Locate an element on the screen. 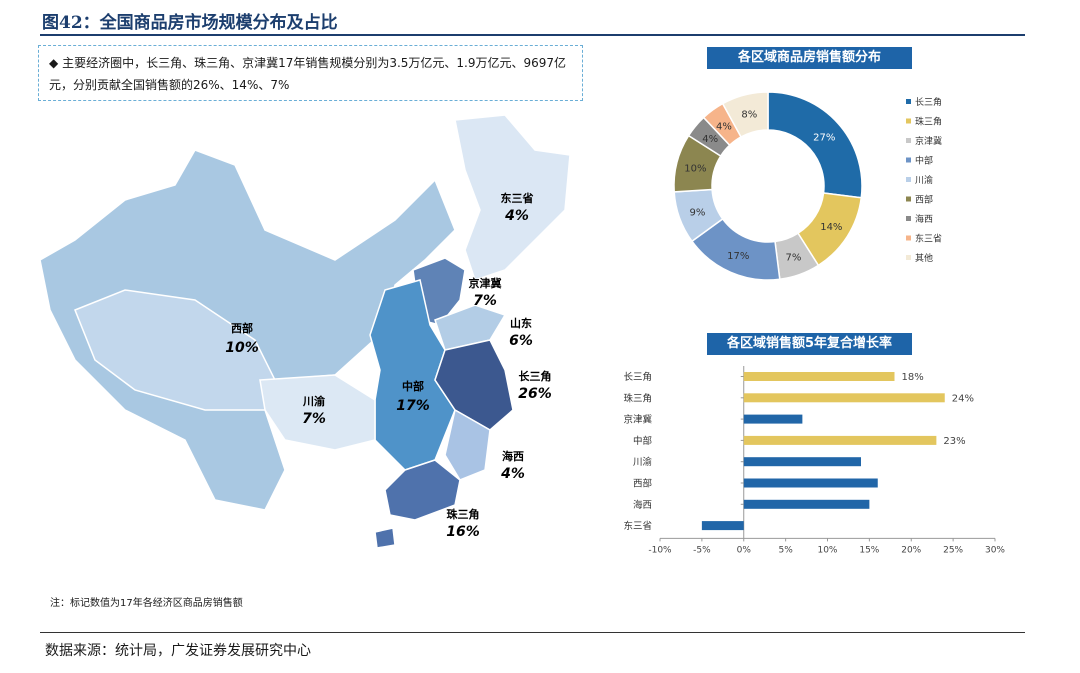 The image size is (1080, 673). map-label-name: 京津冀 is located at coordinates (485, 283).